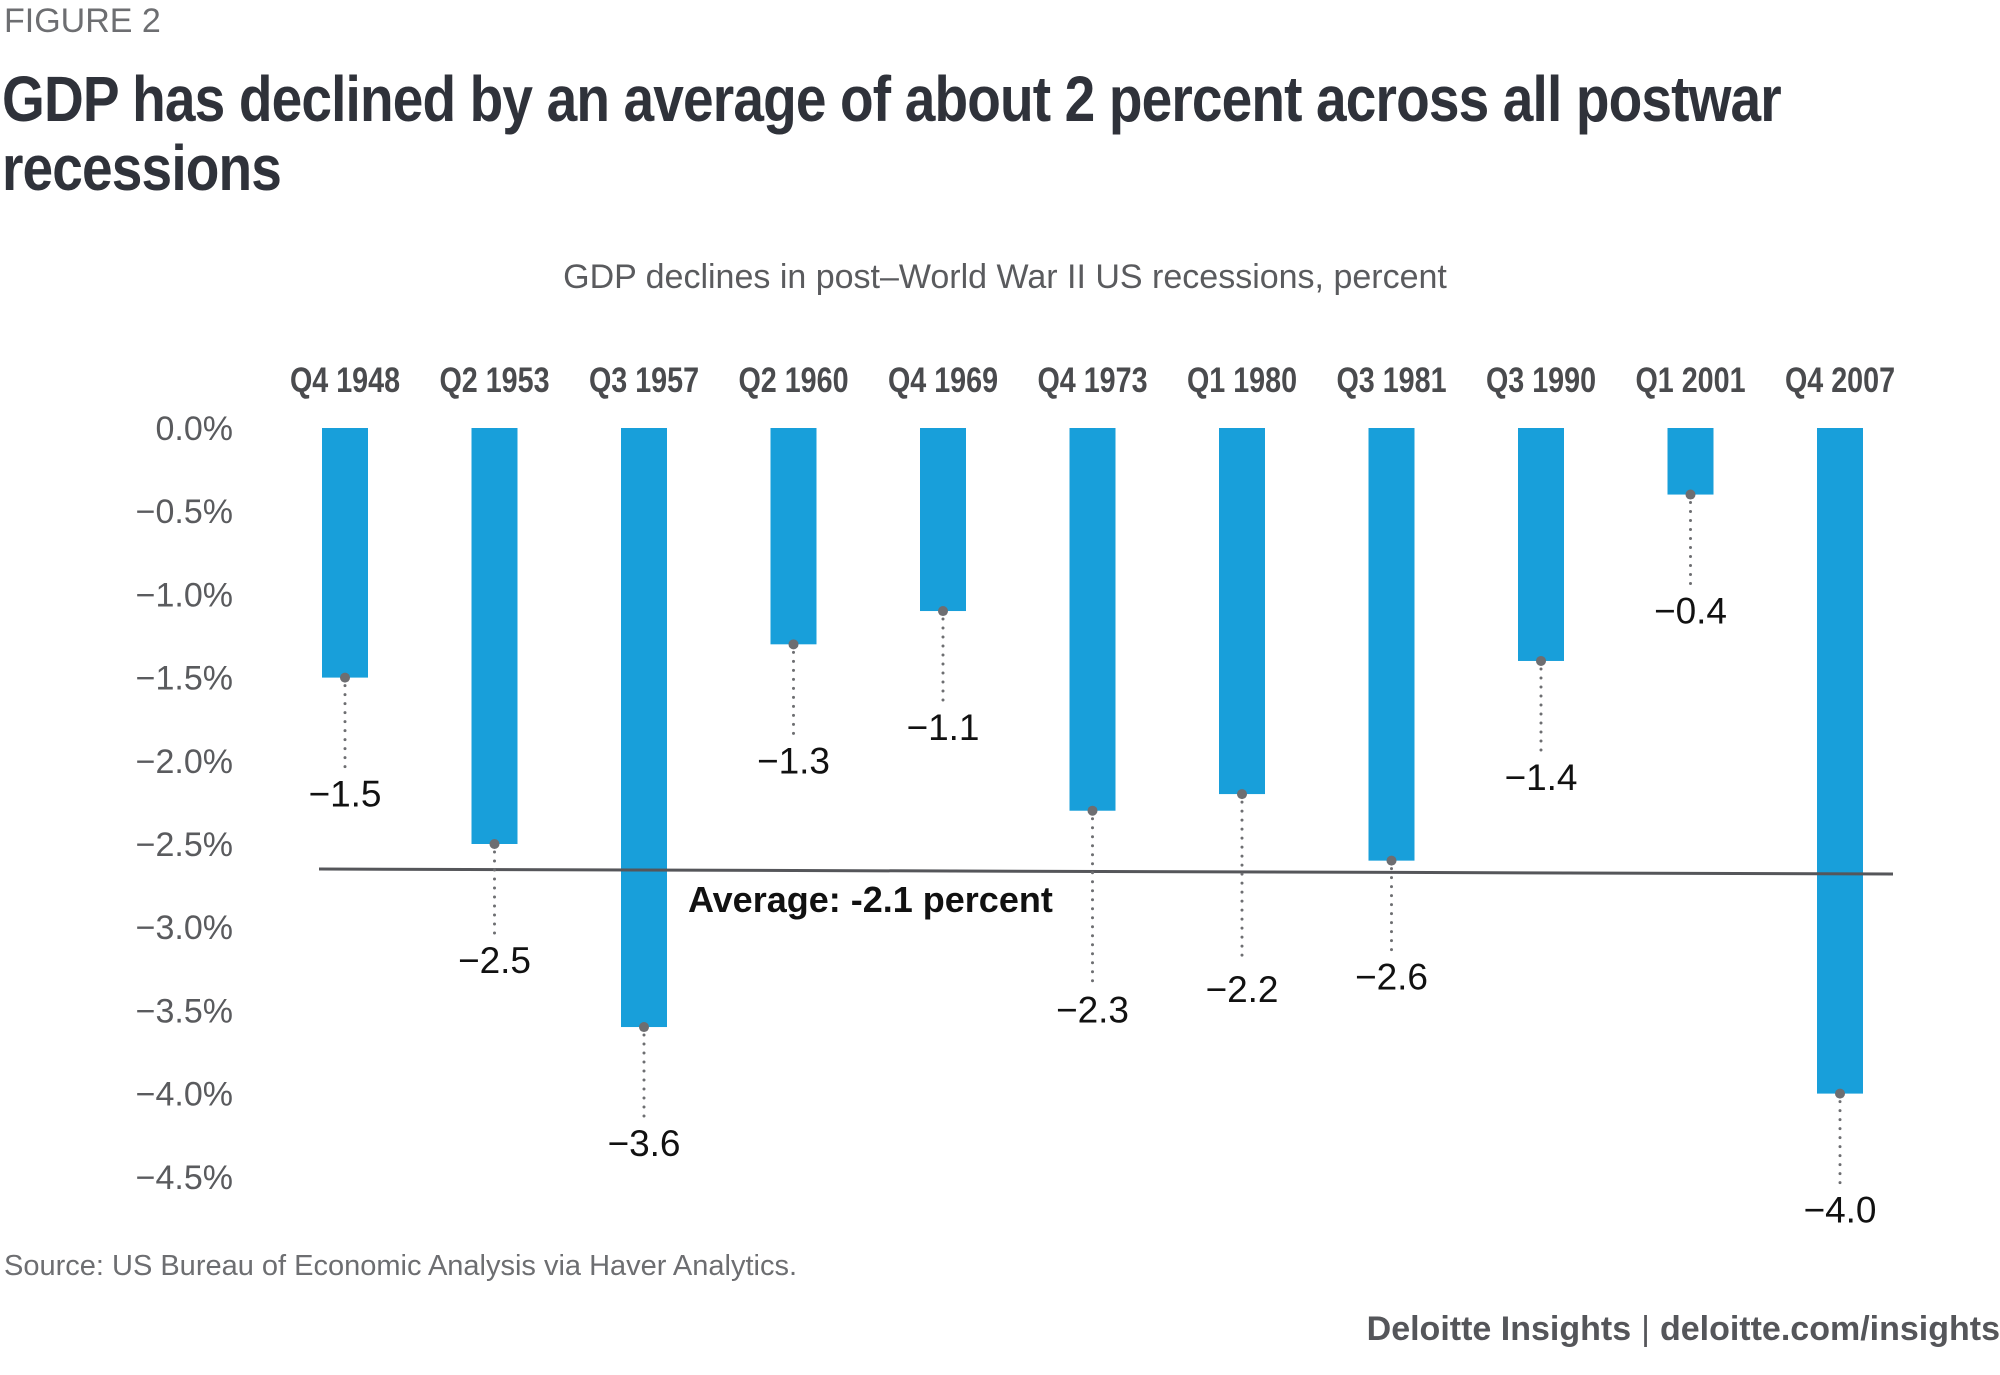 The image size is (2000, 1375). I want to click on y-tick-label: −1.5%, so click(184, 679).